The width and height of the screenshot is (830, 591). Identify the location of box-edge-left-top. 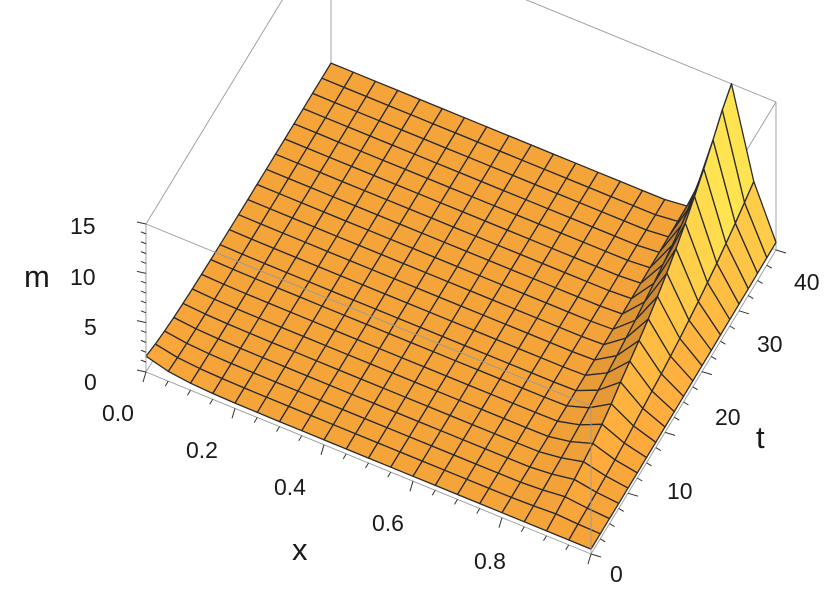
(214, 112).